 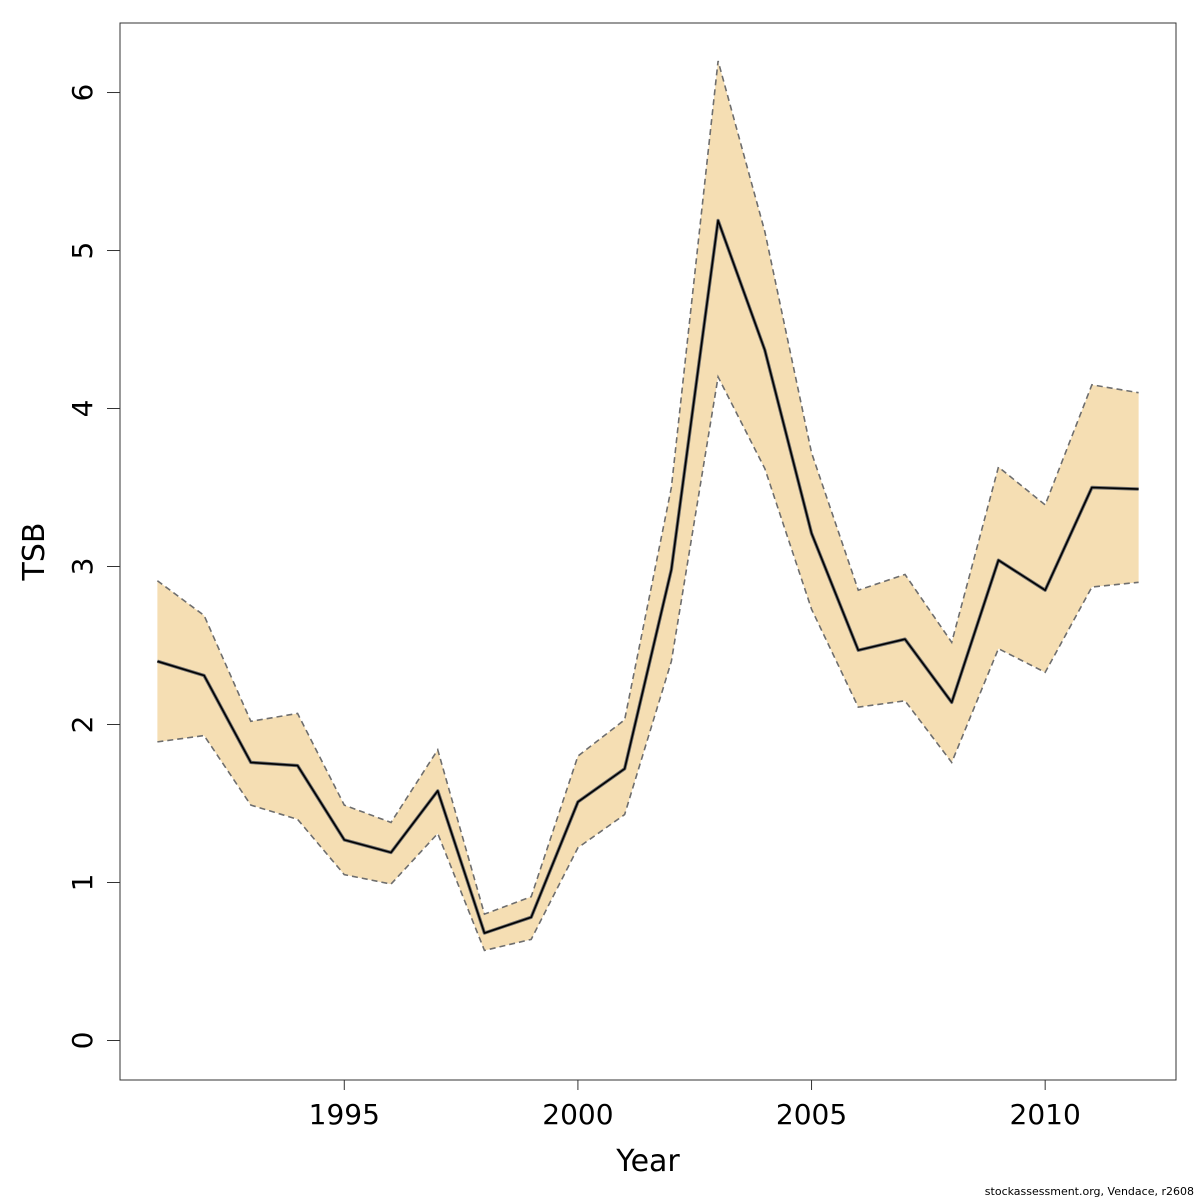 What do you see at coordinates (82, 251) in the screenshot?
I see `y-tick-label: 5` at bounding box center [82, 251].